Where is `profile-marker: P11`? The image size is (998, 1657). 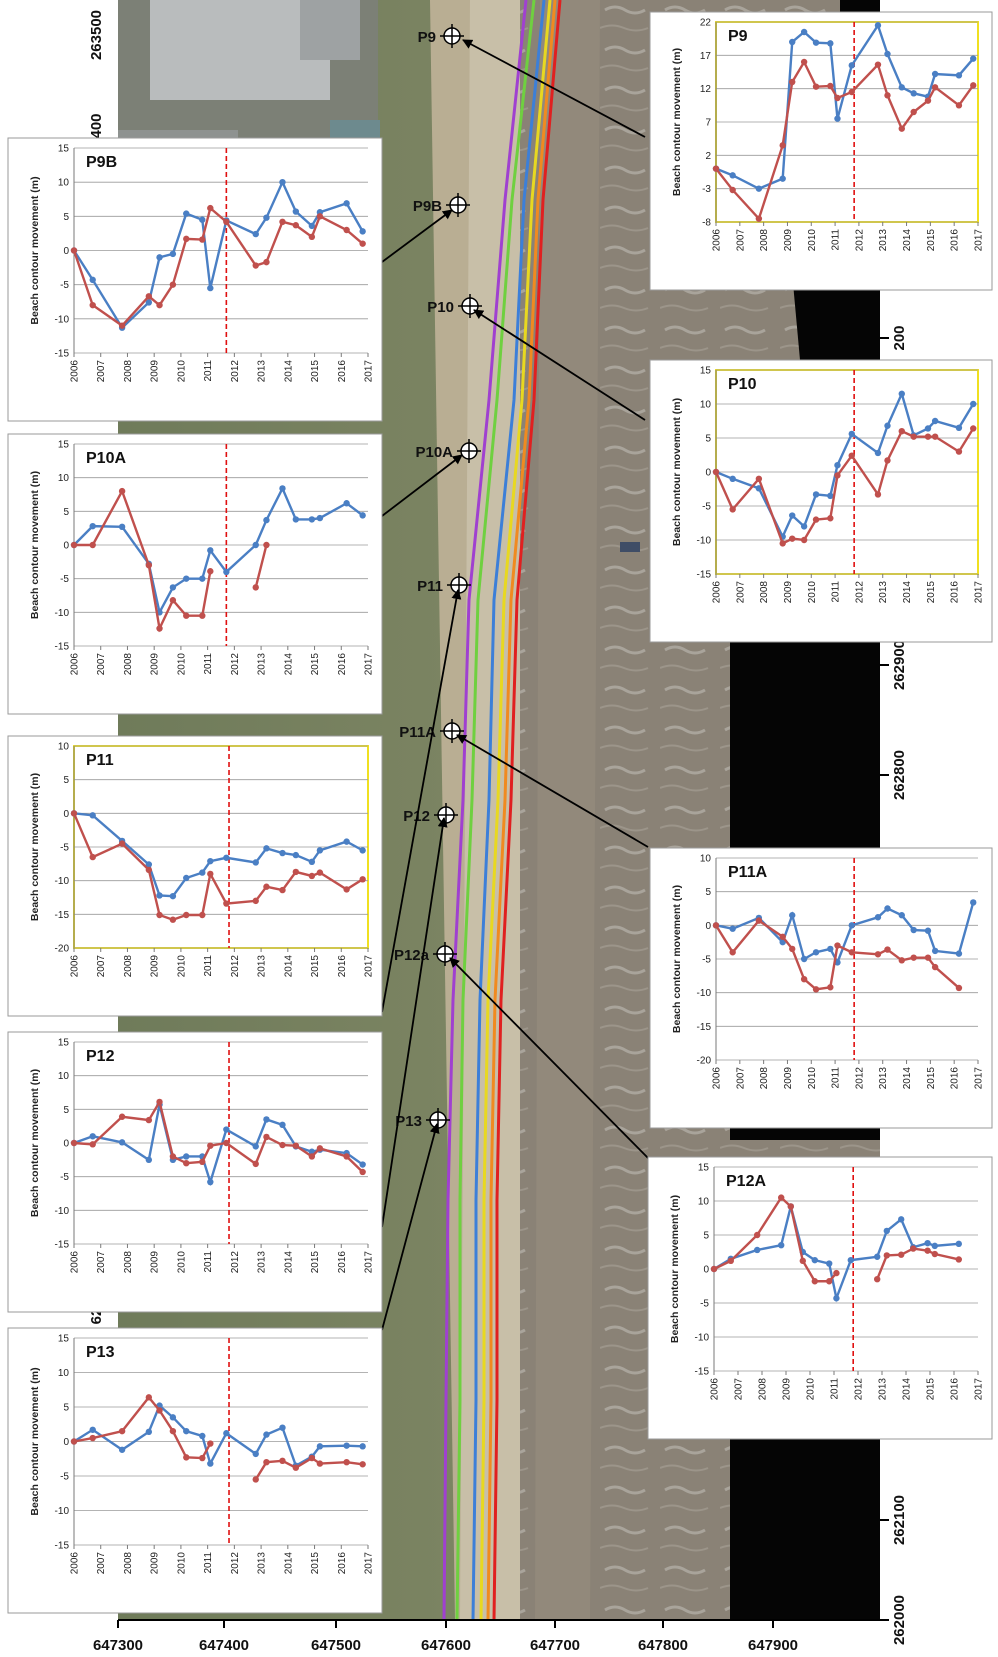 profile-marker: P11 is located at coordinates (444, 585).